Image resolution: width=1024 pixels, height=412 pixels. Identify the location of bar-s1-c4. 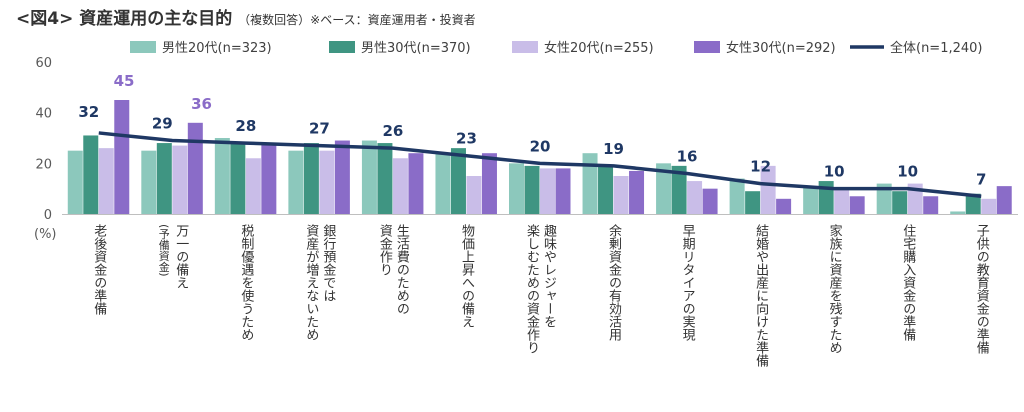
(385, 178).